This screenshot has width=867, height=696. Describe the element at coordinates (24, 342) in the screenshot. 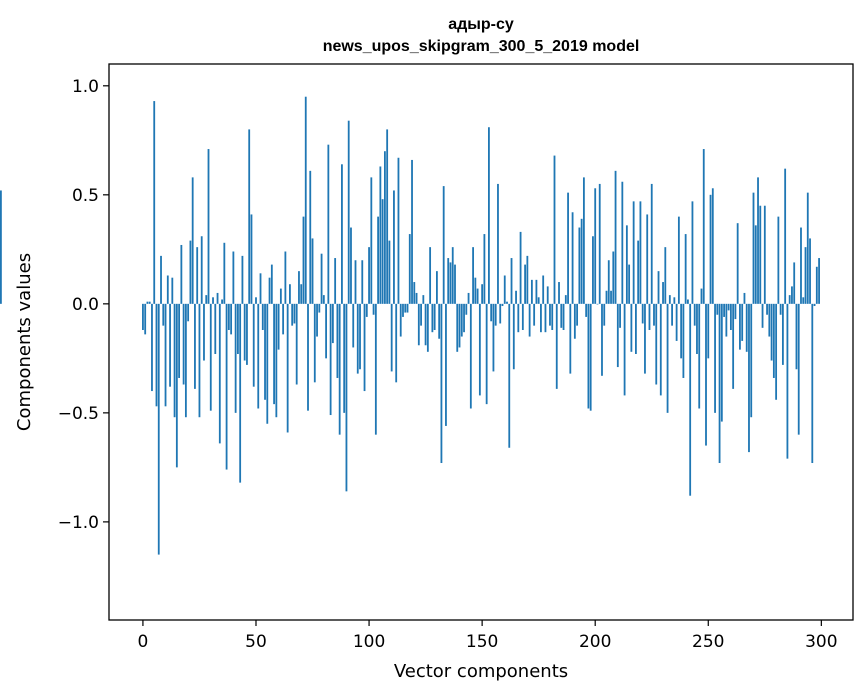

I see `y-axis-label: Components values` at that location.